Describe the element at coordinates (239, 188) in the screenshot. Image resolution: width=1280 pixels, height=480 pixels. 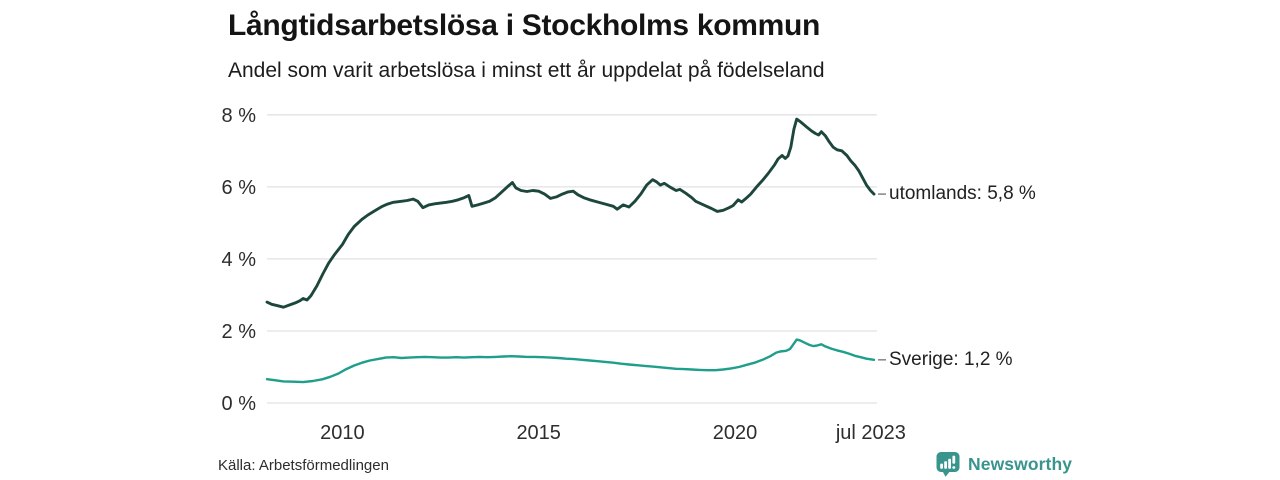
I see `y-tick-label: 6 %` at that location.